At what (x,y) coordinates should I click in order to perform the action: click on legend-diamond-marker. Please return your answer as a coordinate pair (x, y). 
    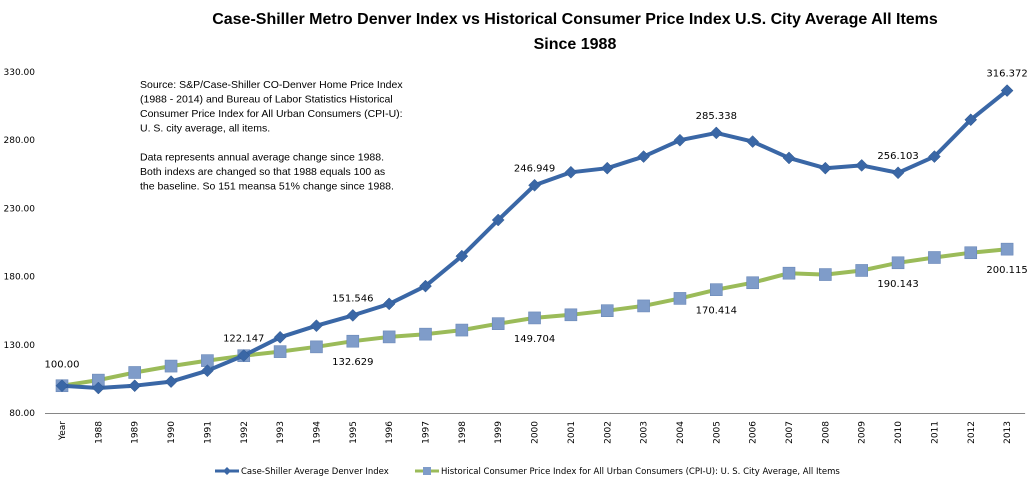
    Looking at the image, I should click on (227, 471).